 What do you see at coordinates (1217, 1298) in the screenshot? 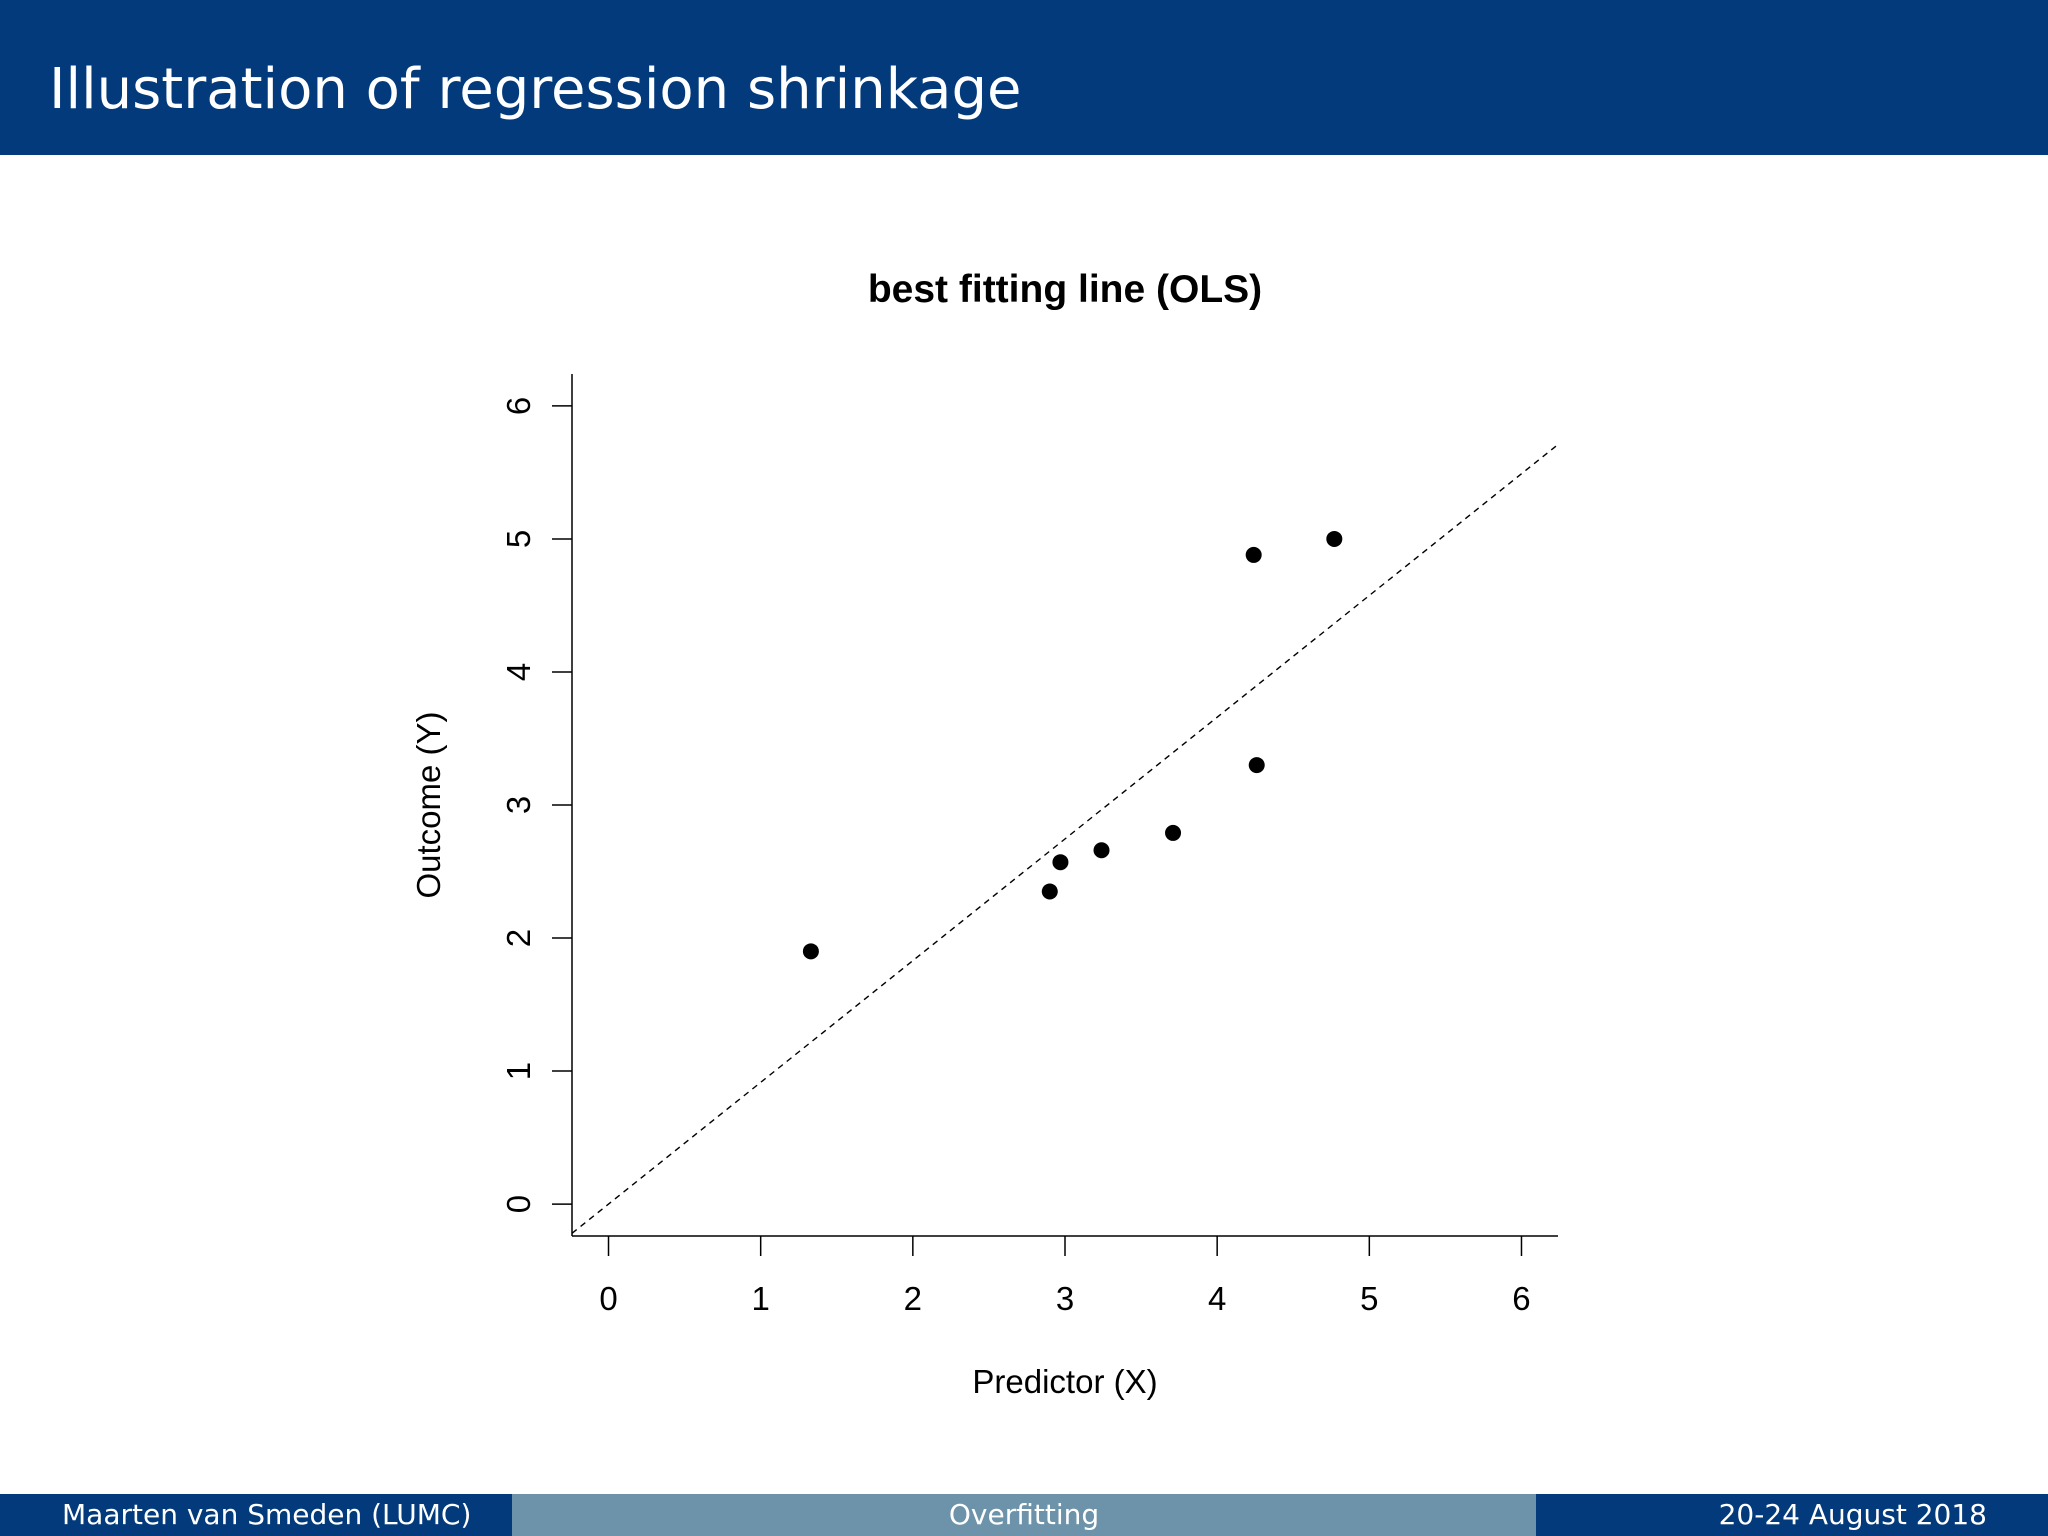
I see `x-tick-label: 4` at bounding box center [1217, 1298].